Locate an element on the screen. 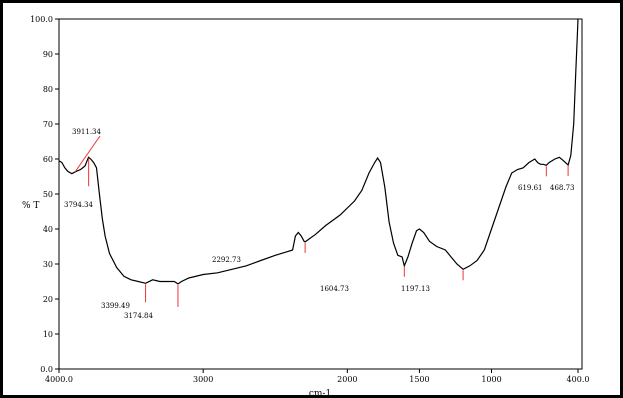 This screenshot has height=398, width=623. x-axis-label: cm-1 is located at coordinates (320, 393).